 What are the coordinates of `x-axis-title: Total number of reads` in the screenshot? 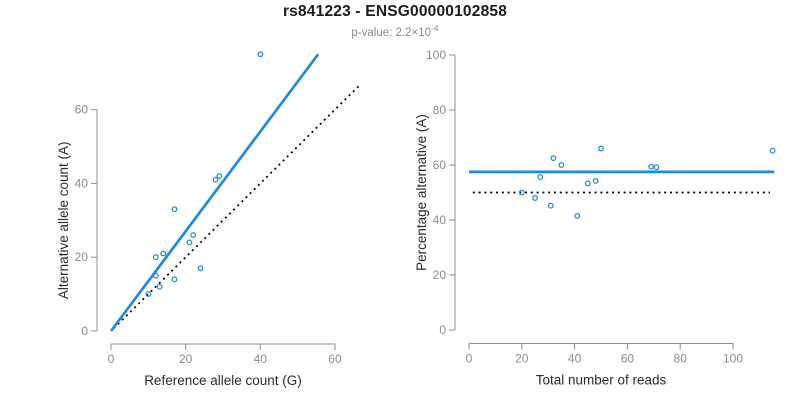 It's located at (601, 380).